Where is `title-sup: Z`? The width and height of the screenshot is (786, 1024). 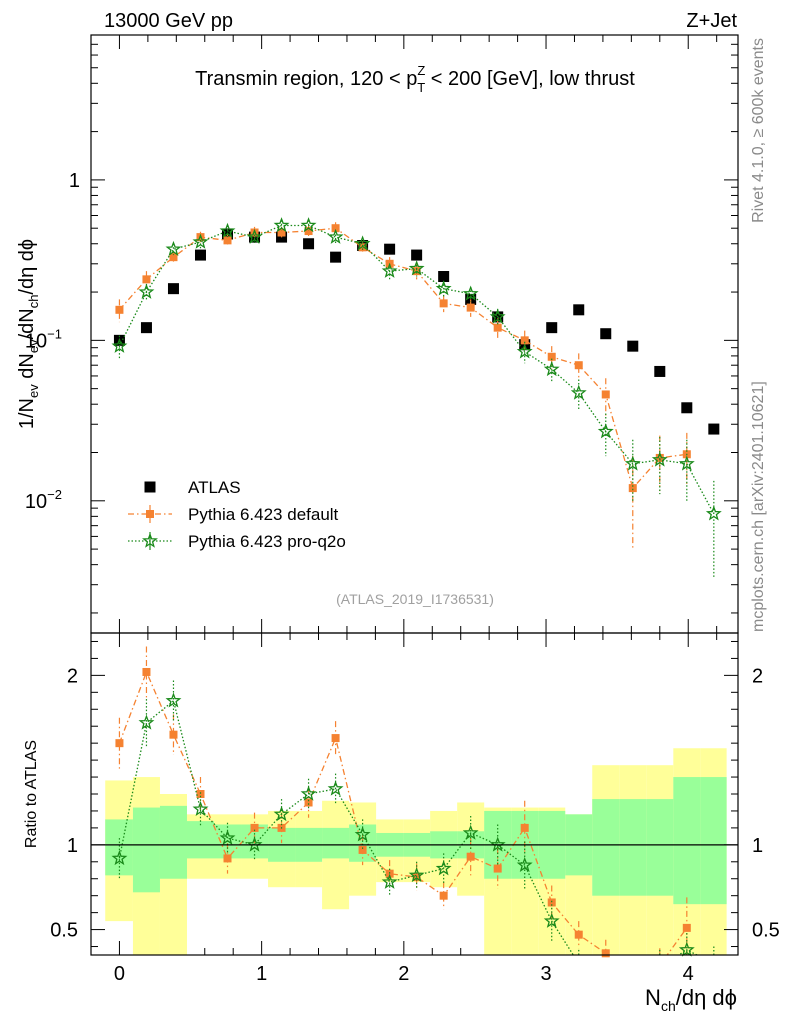 title-sup: Z is located at coordinates (421, 70).